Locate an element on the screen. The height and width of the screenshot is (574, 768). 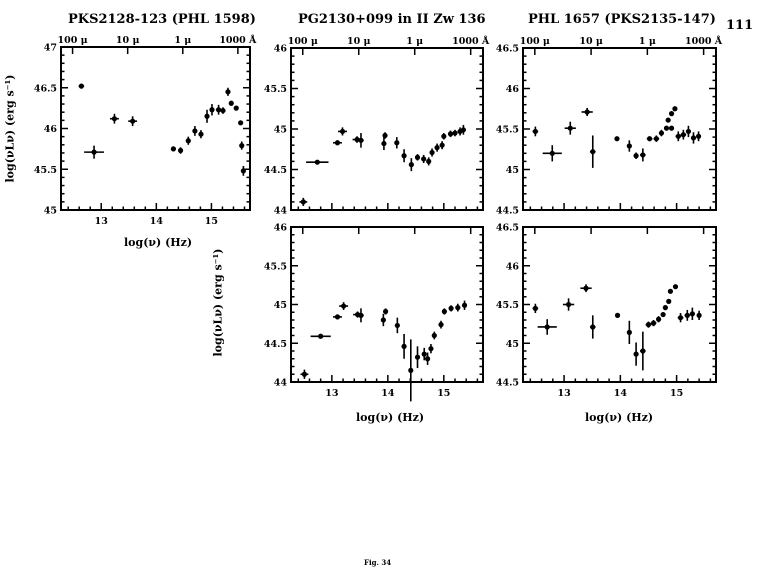
y-tick-label: 44 is located at coordinates (281, 383).